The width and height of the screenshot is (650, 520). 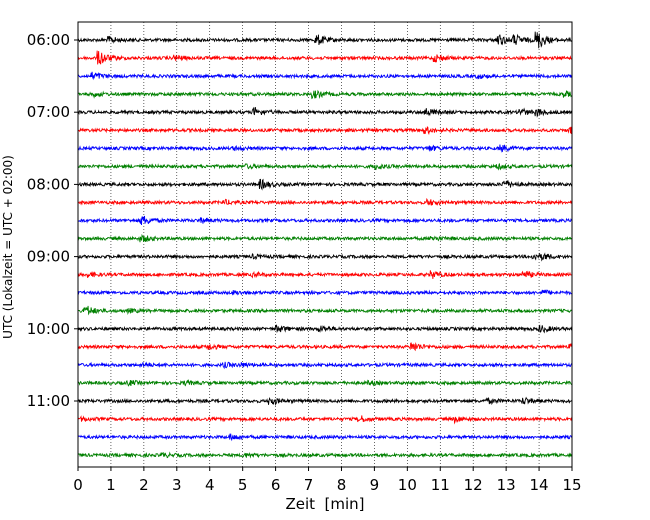 What do you see at coordinates (506, 485) in the screenshot?
I see `x-tick-label: 13` at bounding box center [506, 485].